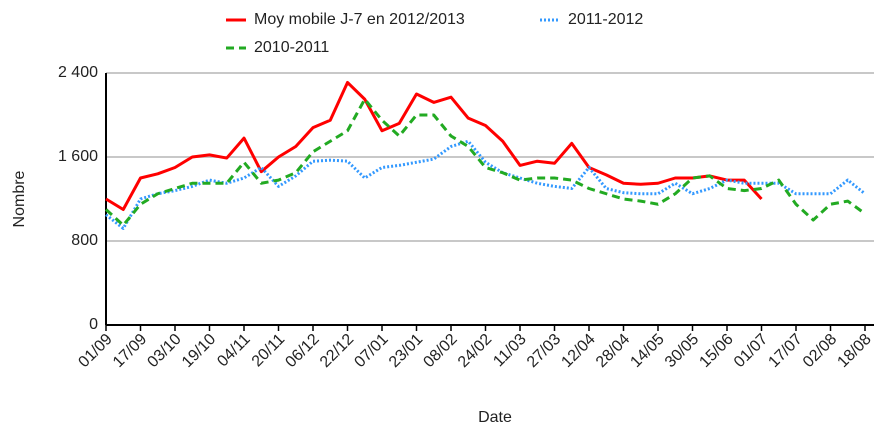  Describe the element at coordinates (785, 351) in the screenshot. I see `x-tick-label: 17/07` at that location.